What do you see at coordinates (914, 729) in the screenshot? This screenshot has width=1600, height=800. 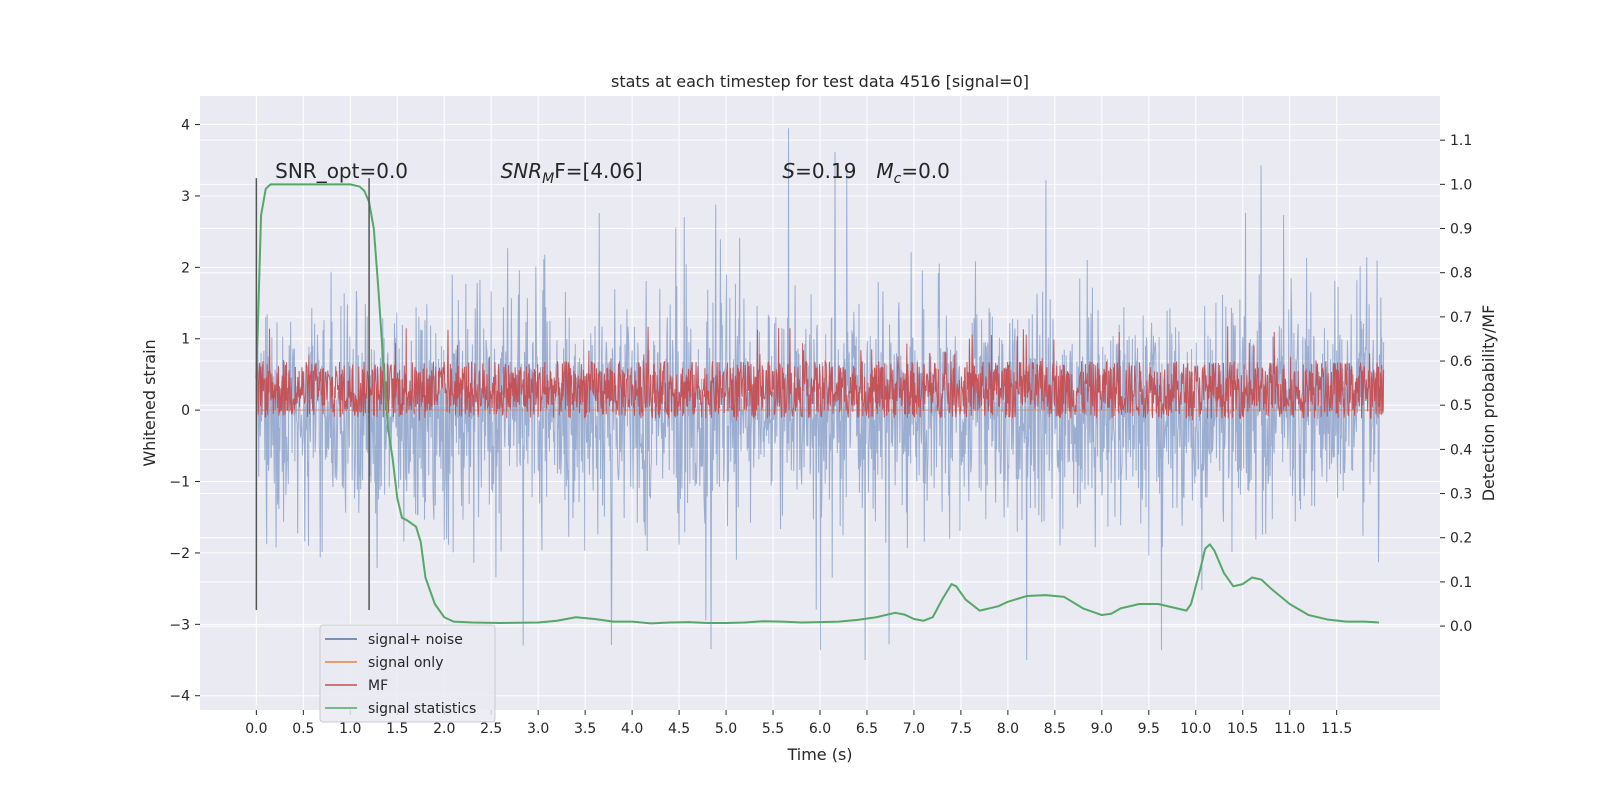 I see `x-tick-label: 7.0` at bounding box center [914, 729].